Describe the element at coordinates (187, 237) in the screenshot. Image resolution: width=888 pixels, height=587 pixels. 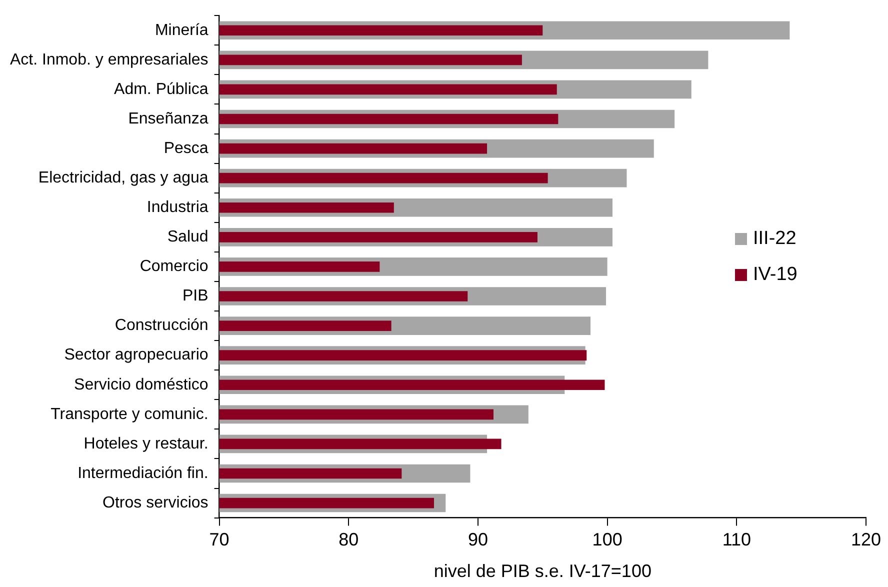
I see `y-tick-label: Salud` at that location.